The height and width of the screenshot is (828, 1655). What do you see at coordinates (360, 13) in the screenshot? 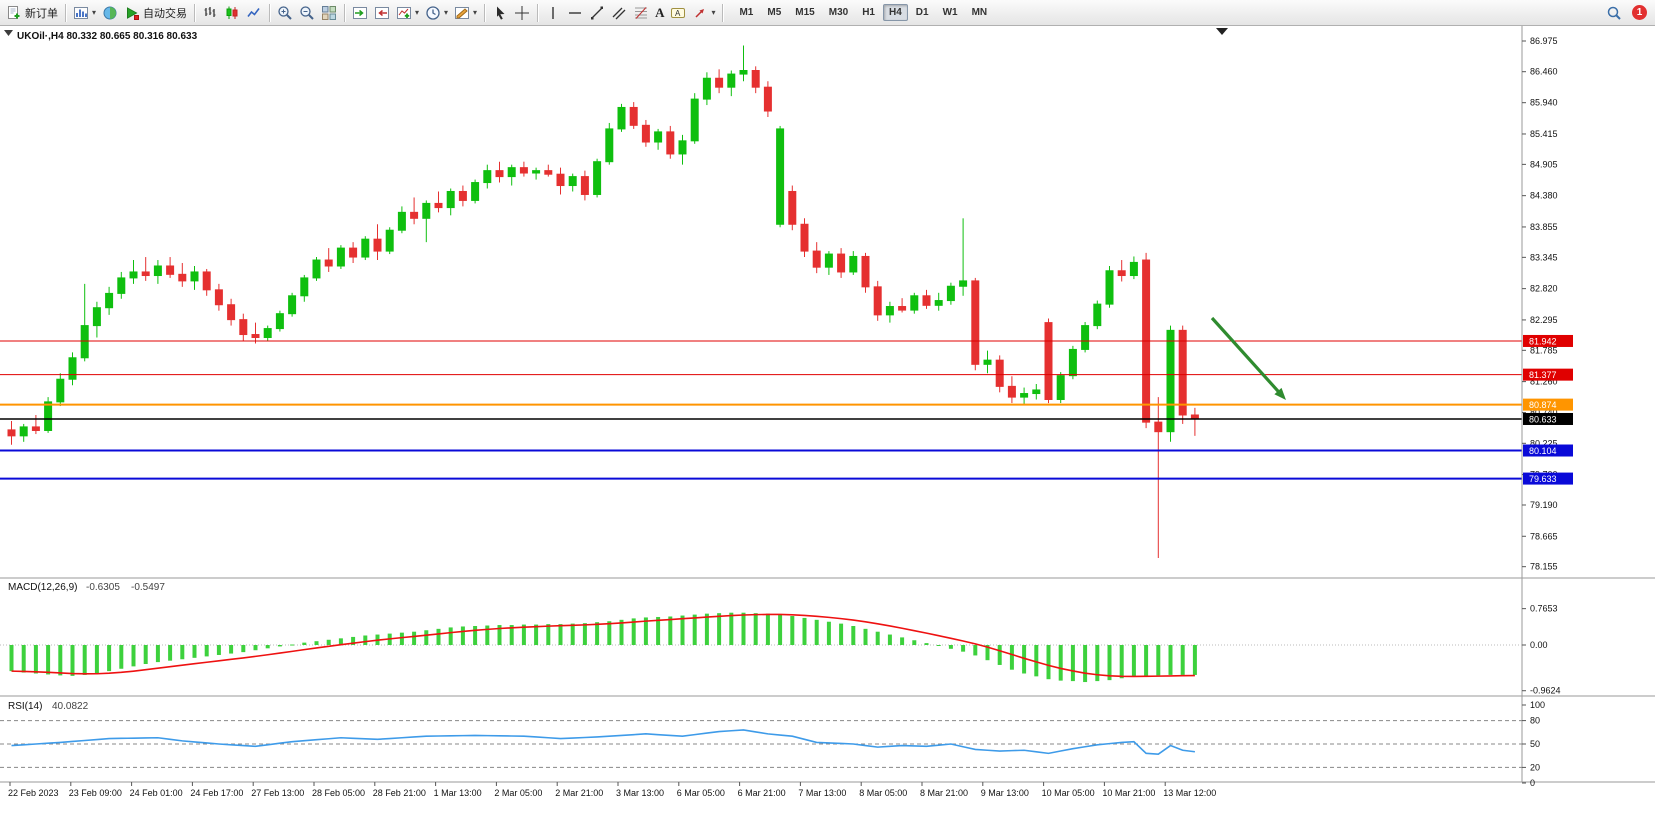
I see `auto-scroll-button` at bounding box center [360, 13].